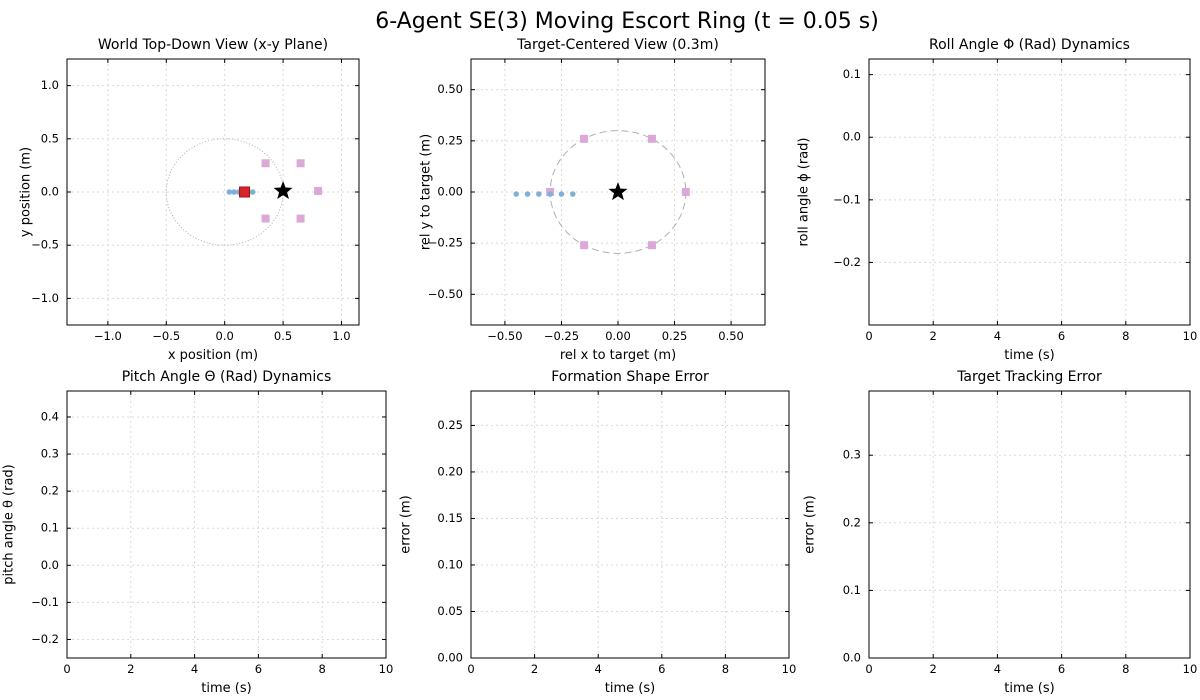 This screenshot has width=1200, height=700. Describe the element at coordinates (847, 262) in the screenshot. I see `roll-ytick-label: −0.2` at that location.